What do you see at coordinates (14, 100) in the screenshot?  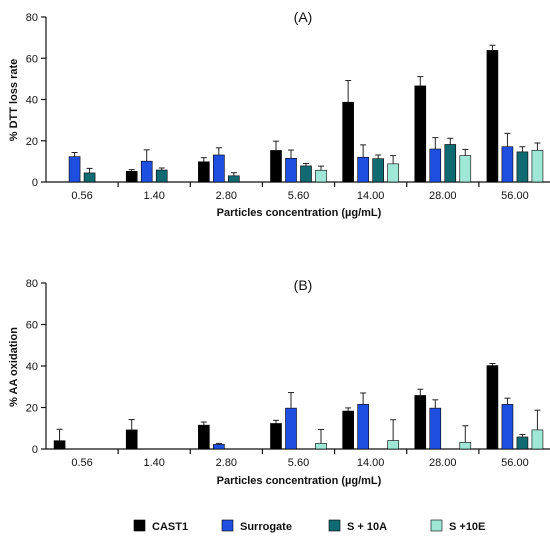 I see `panel-a-ylabel: % DTT loss rate` at bounding box center [14, 100].